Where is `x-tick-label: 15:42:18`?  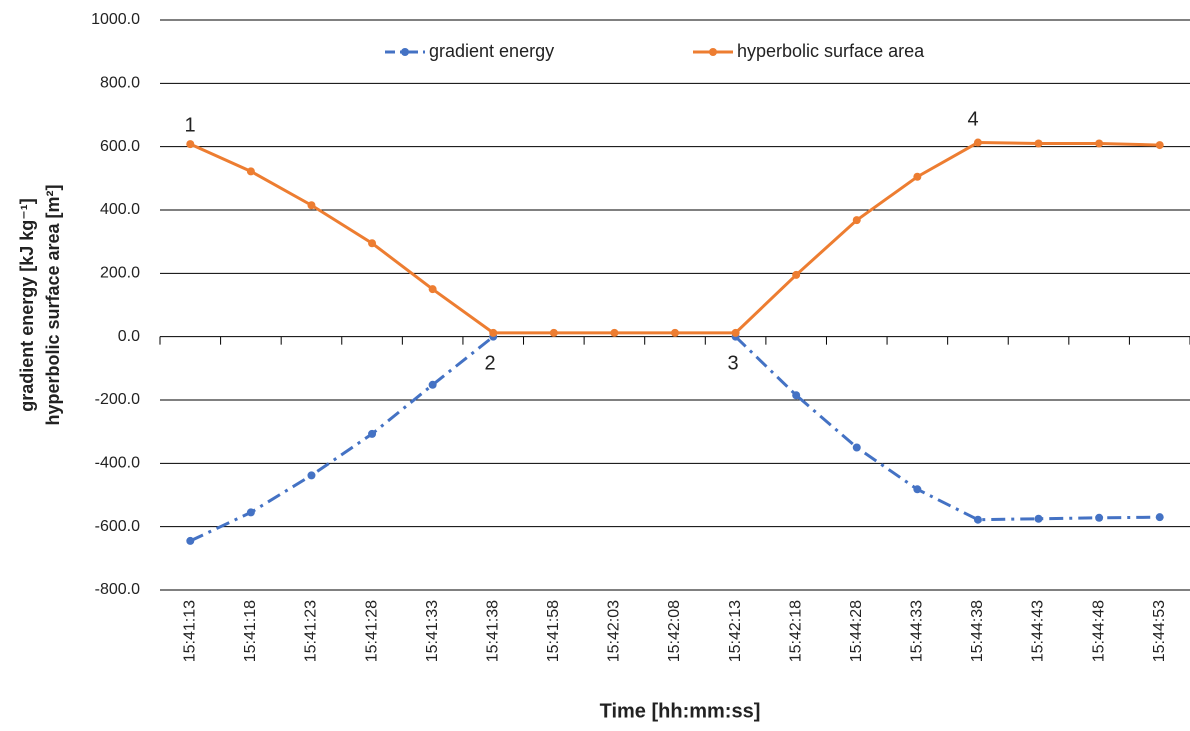
x-tick-label: 15:42:18 is located at coordinates (795, 631).